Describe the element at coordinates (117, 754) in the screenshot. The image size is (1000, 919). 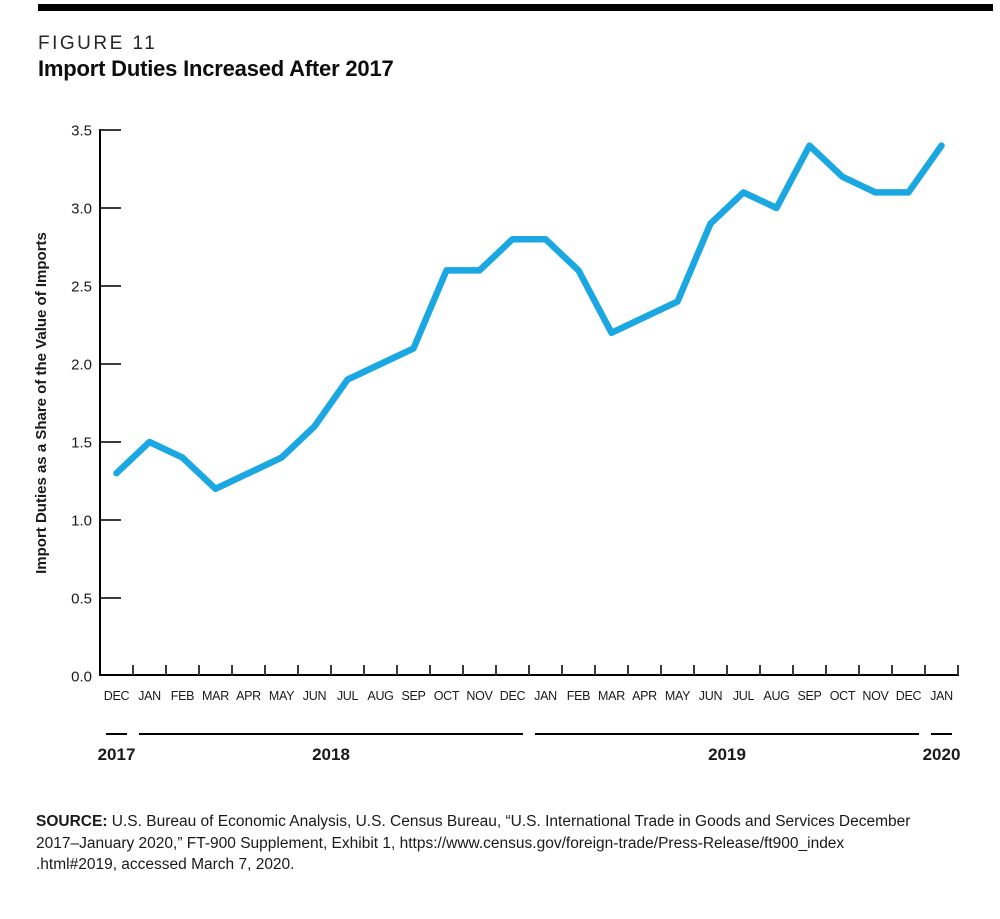
I see `year-label: 2017` at that location.